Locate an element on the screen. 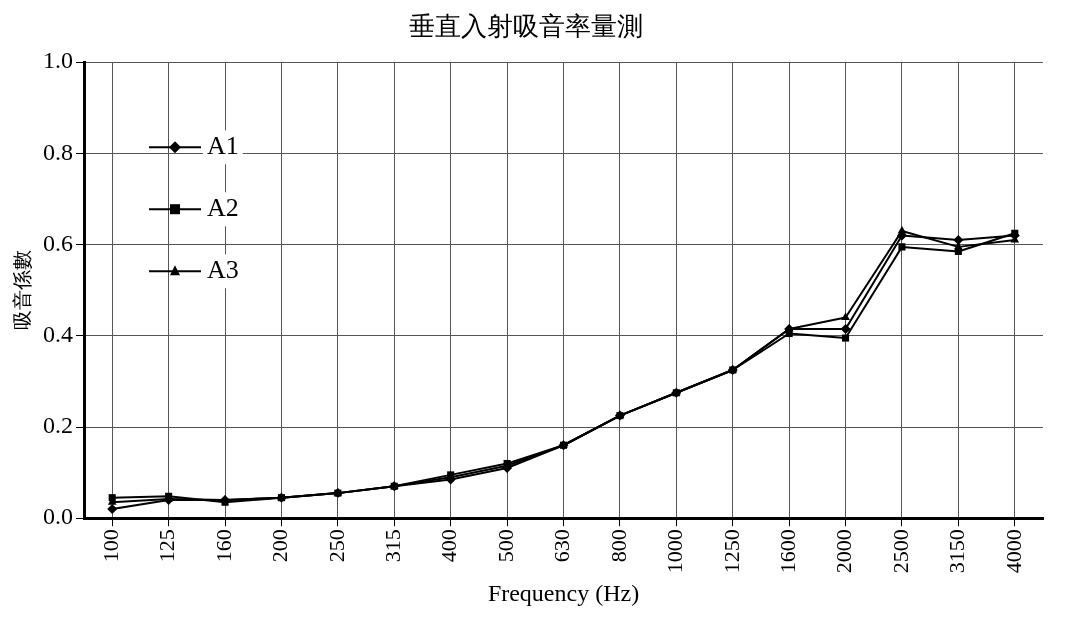 The width and height of the screenshot is (1075, 625). x-tick-label: 100 is located at coordinates (110, 546).